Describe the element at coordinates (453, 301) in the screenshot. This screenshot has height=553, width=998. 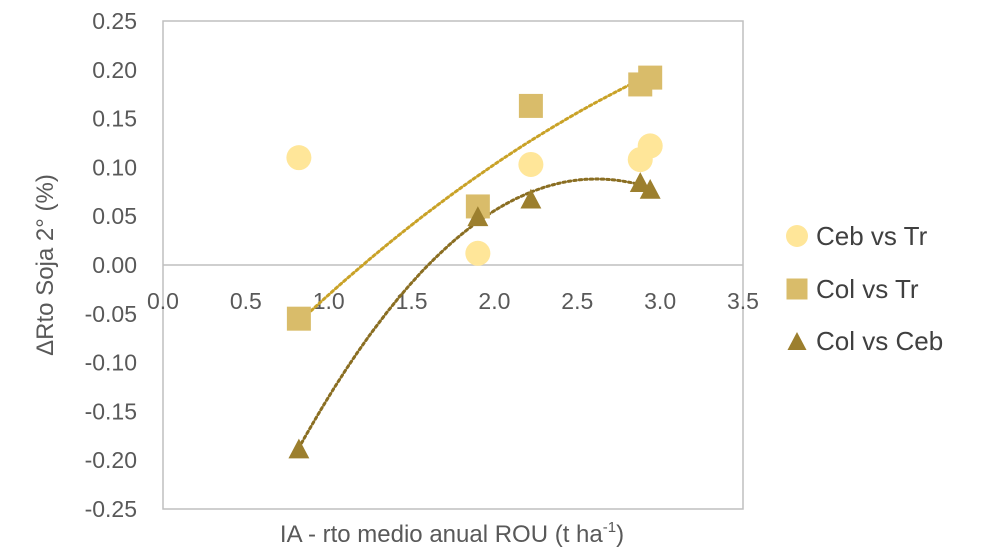
I see `x-tick-labels: 0.0 0.5 1.0 1.5 2.0 2.5 3.0 3.5` at that location.